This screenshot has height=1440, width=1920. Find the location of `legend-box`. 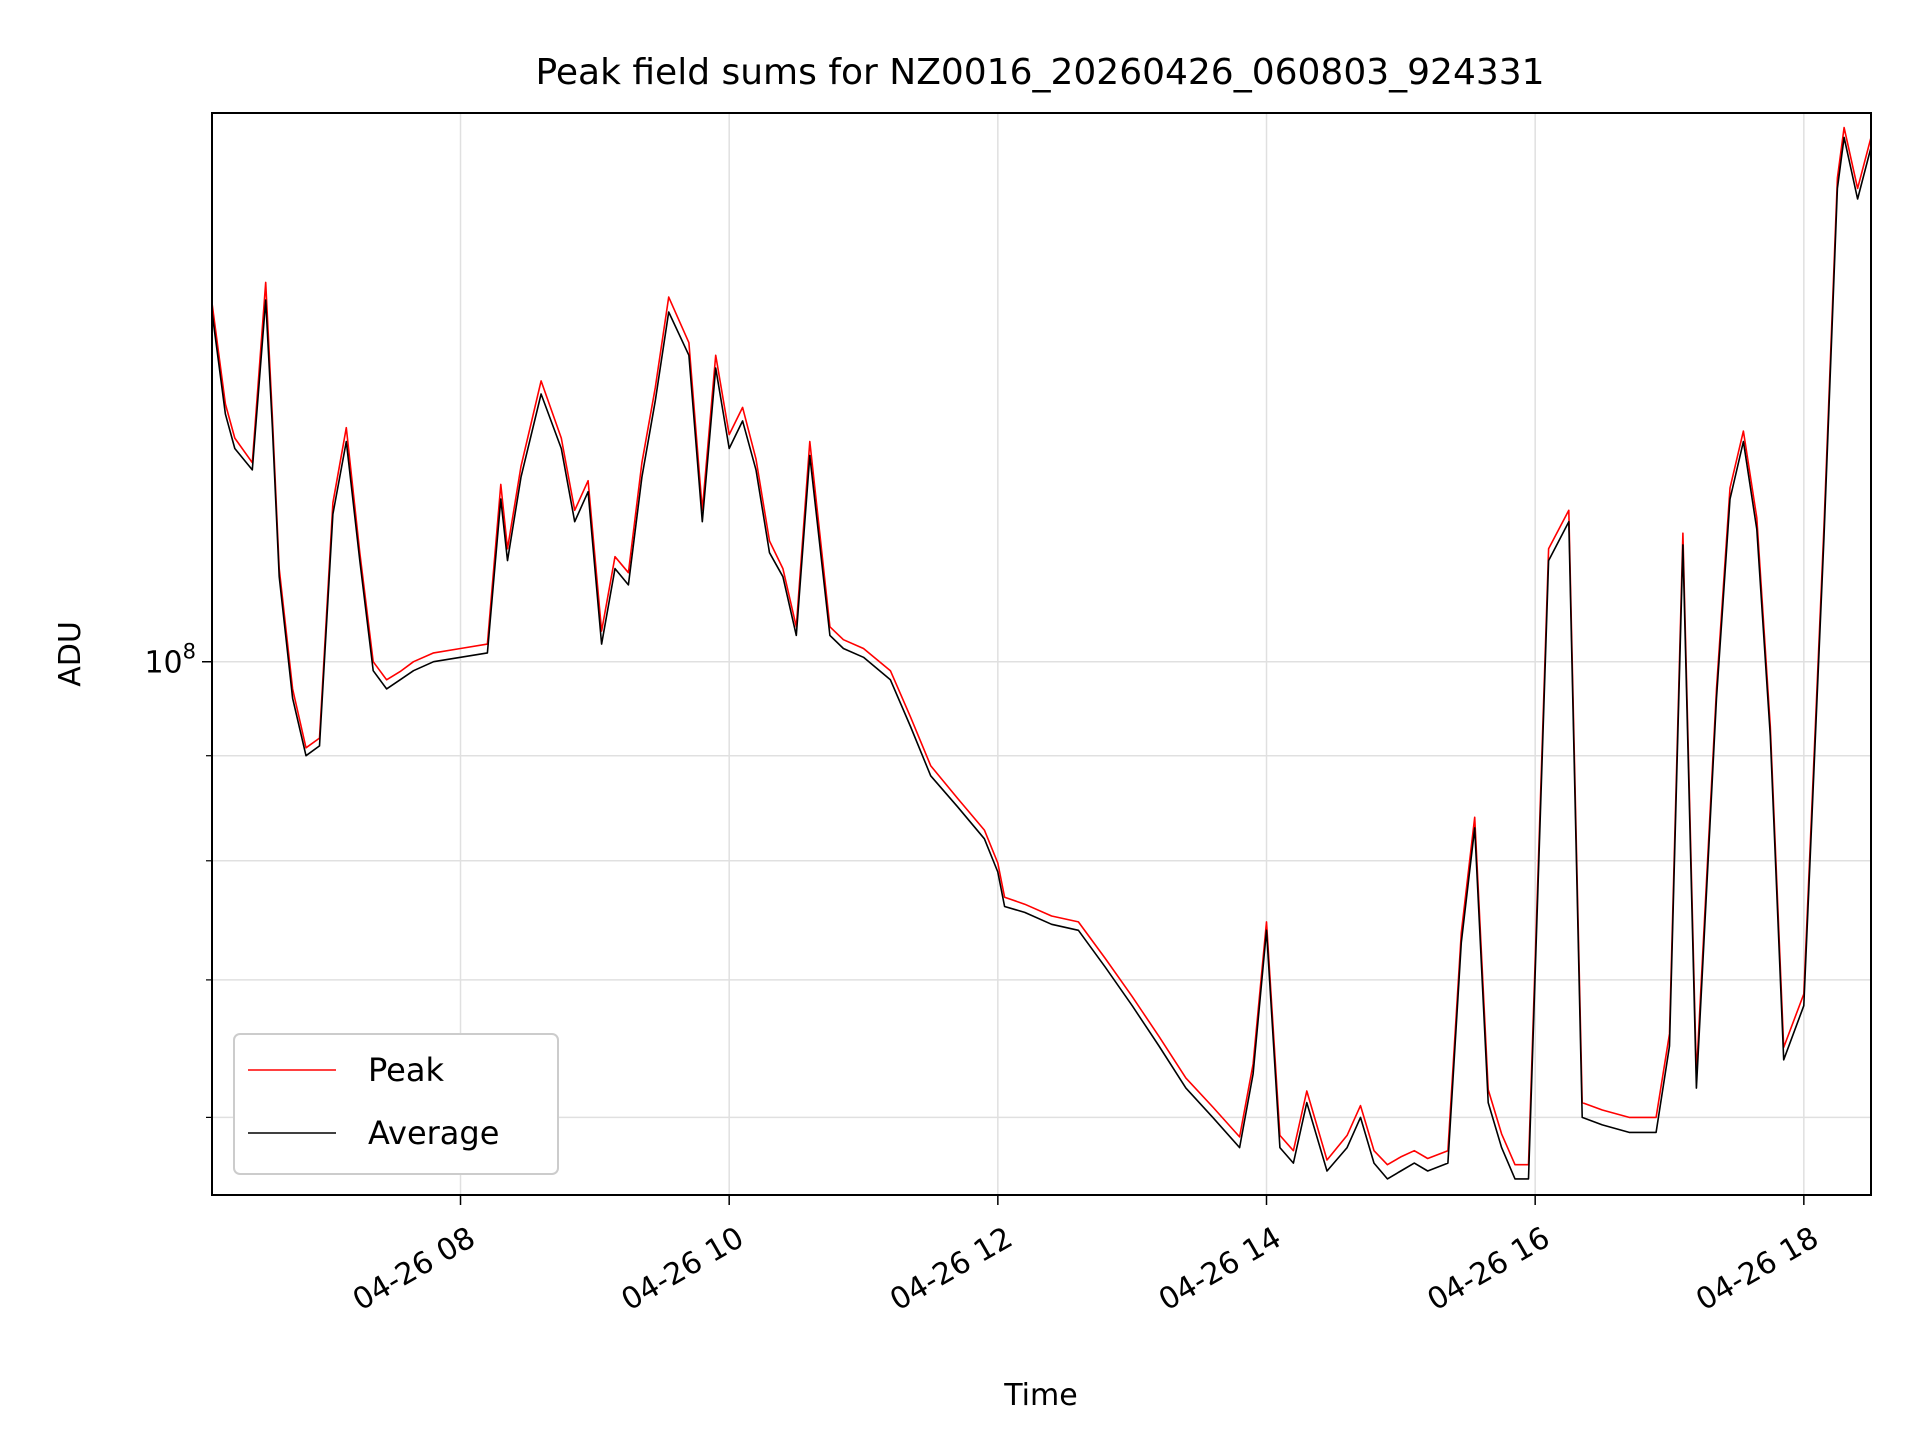

legend-box is located at coordinates (396, 1104).